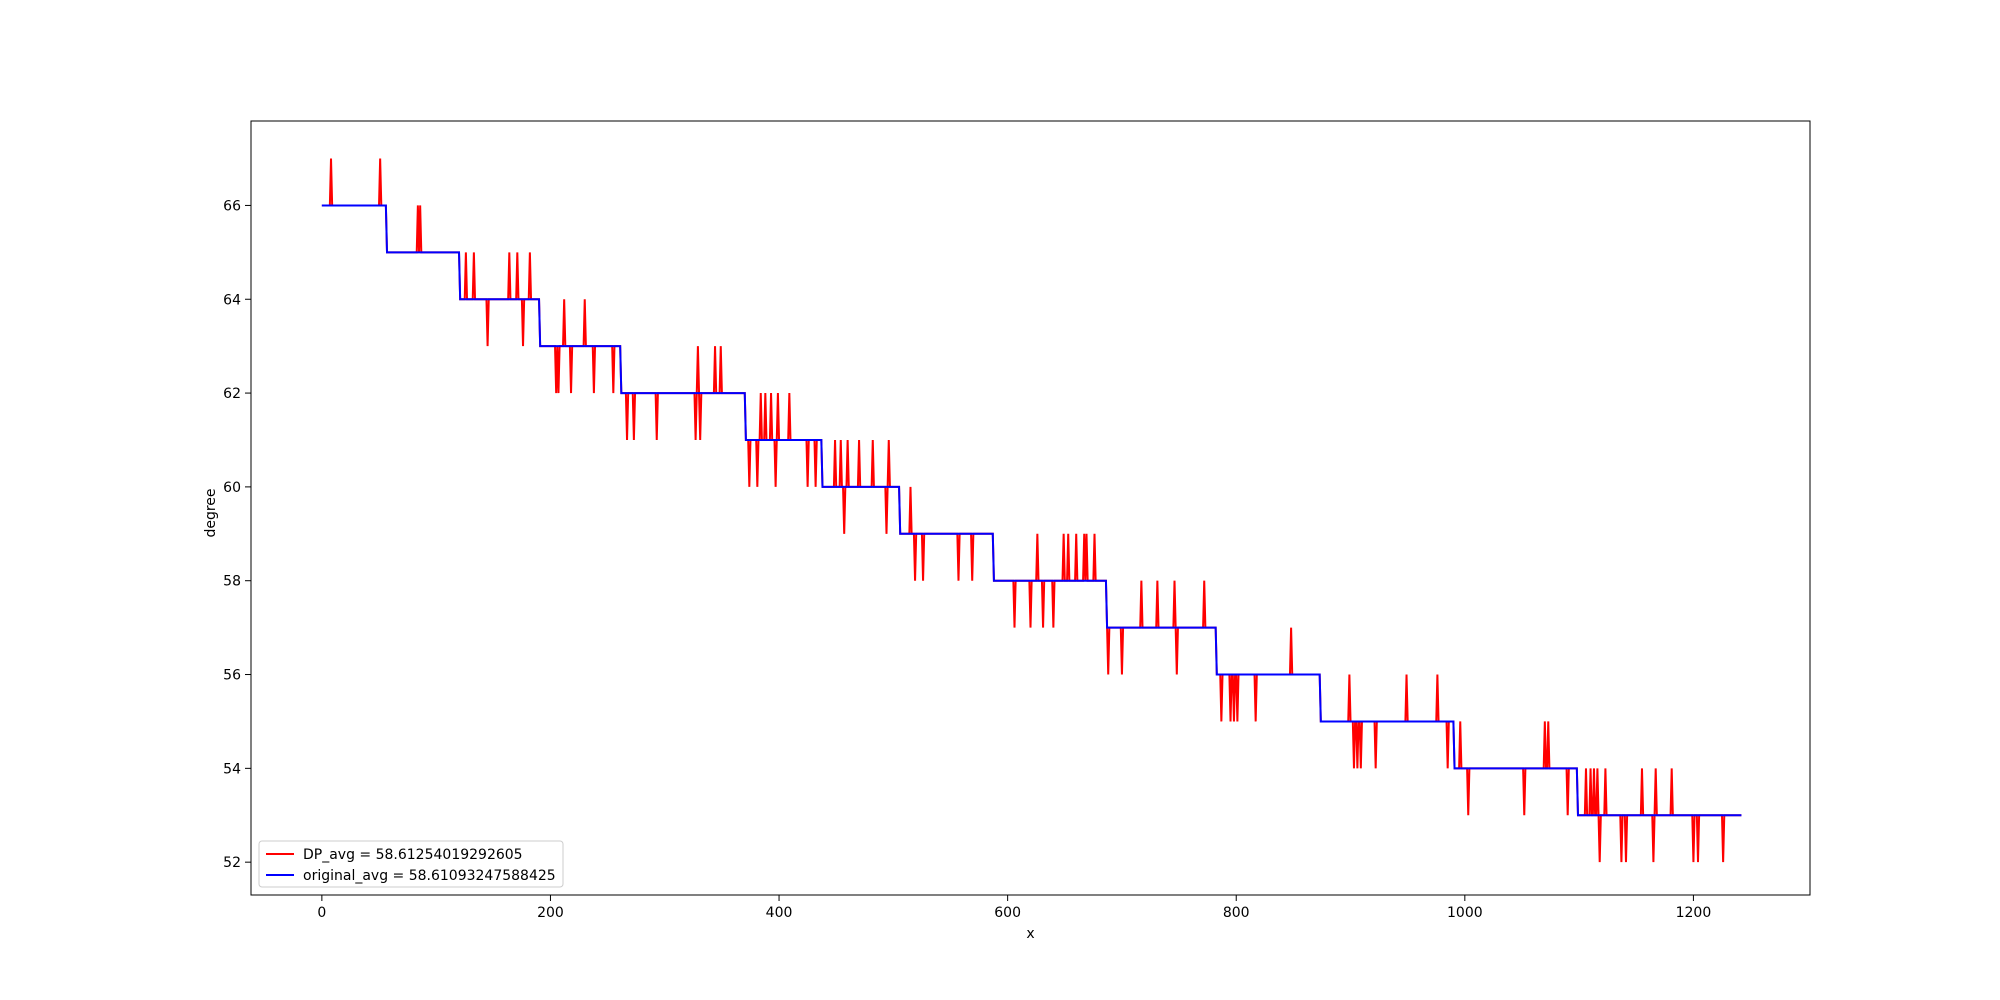  What do you see at coordinates (413, 855) in the screenshot?
I see `legend-label-dp-avg: DP_avg = 58.61254019292605` at bounding box center [413, 855].